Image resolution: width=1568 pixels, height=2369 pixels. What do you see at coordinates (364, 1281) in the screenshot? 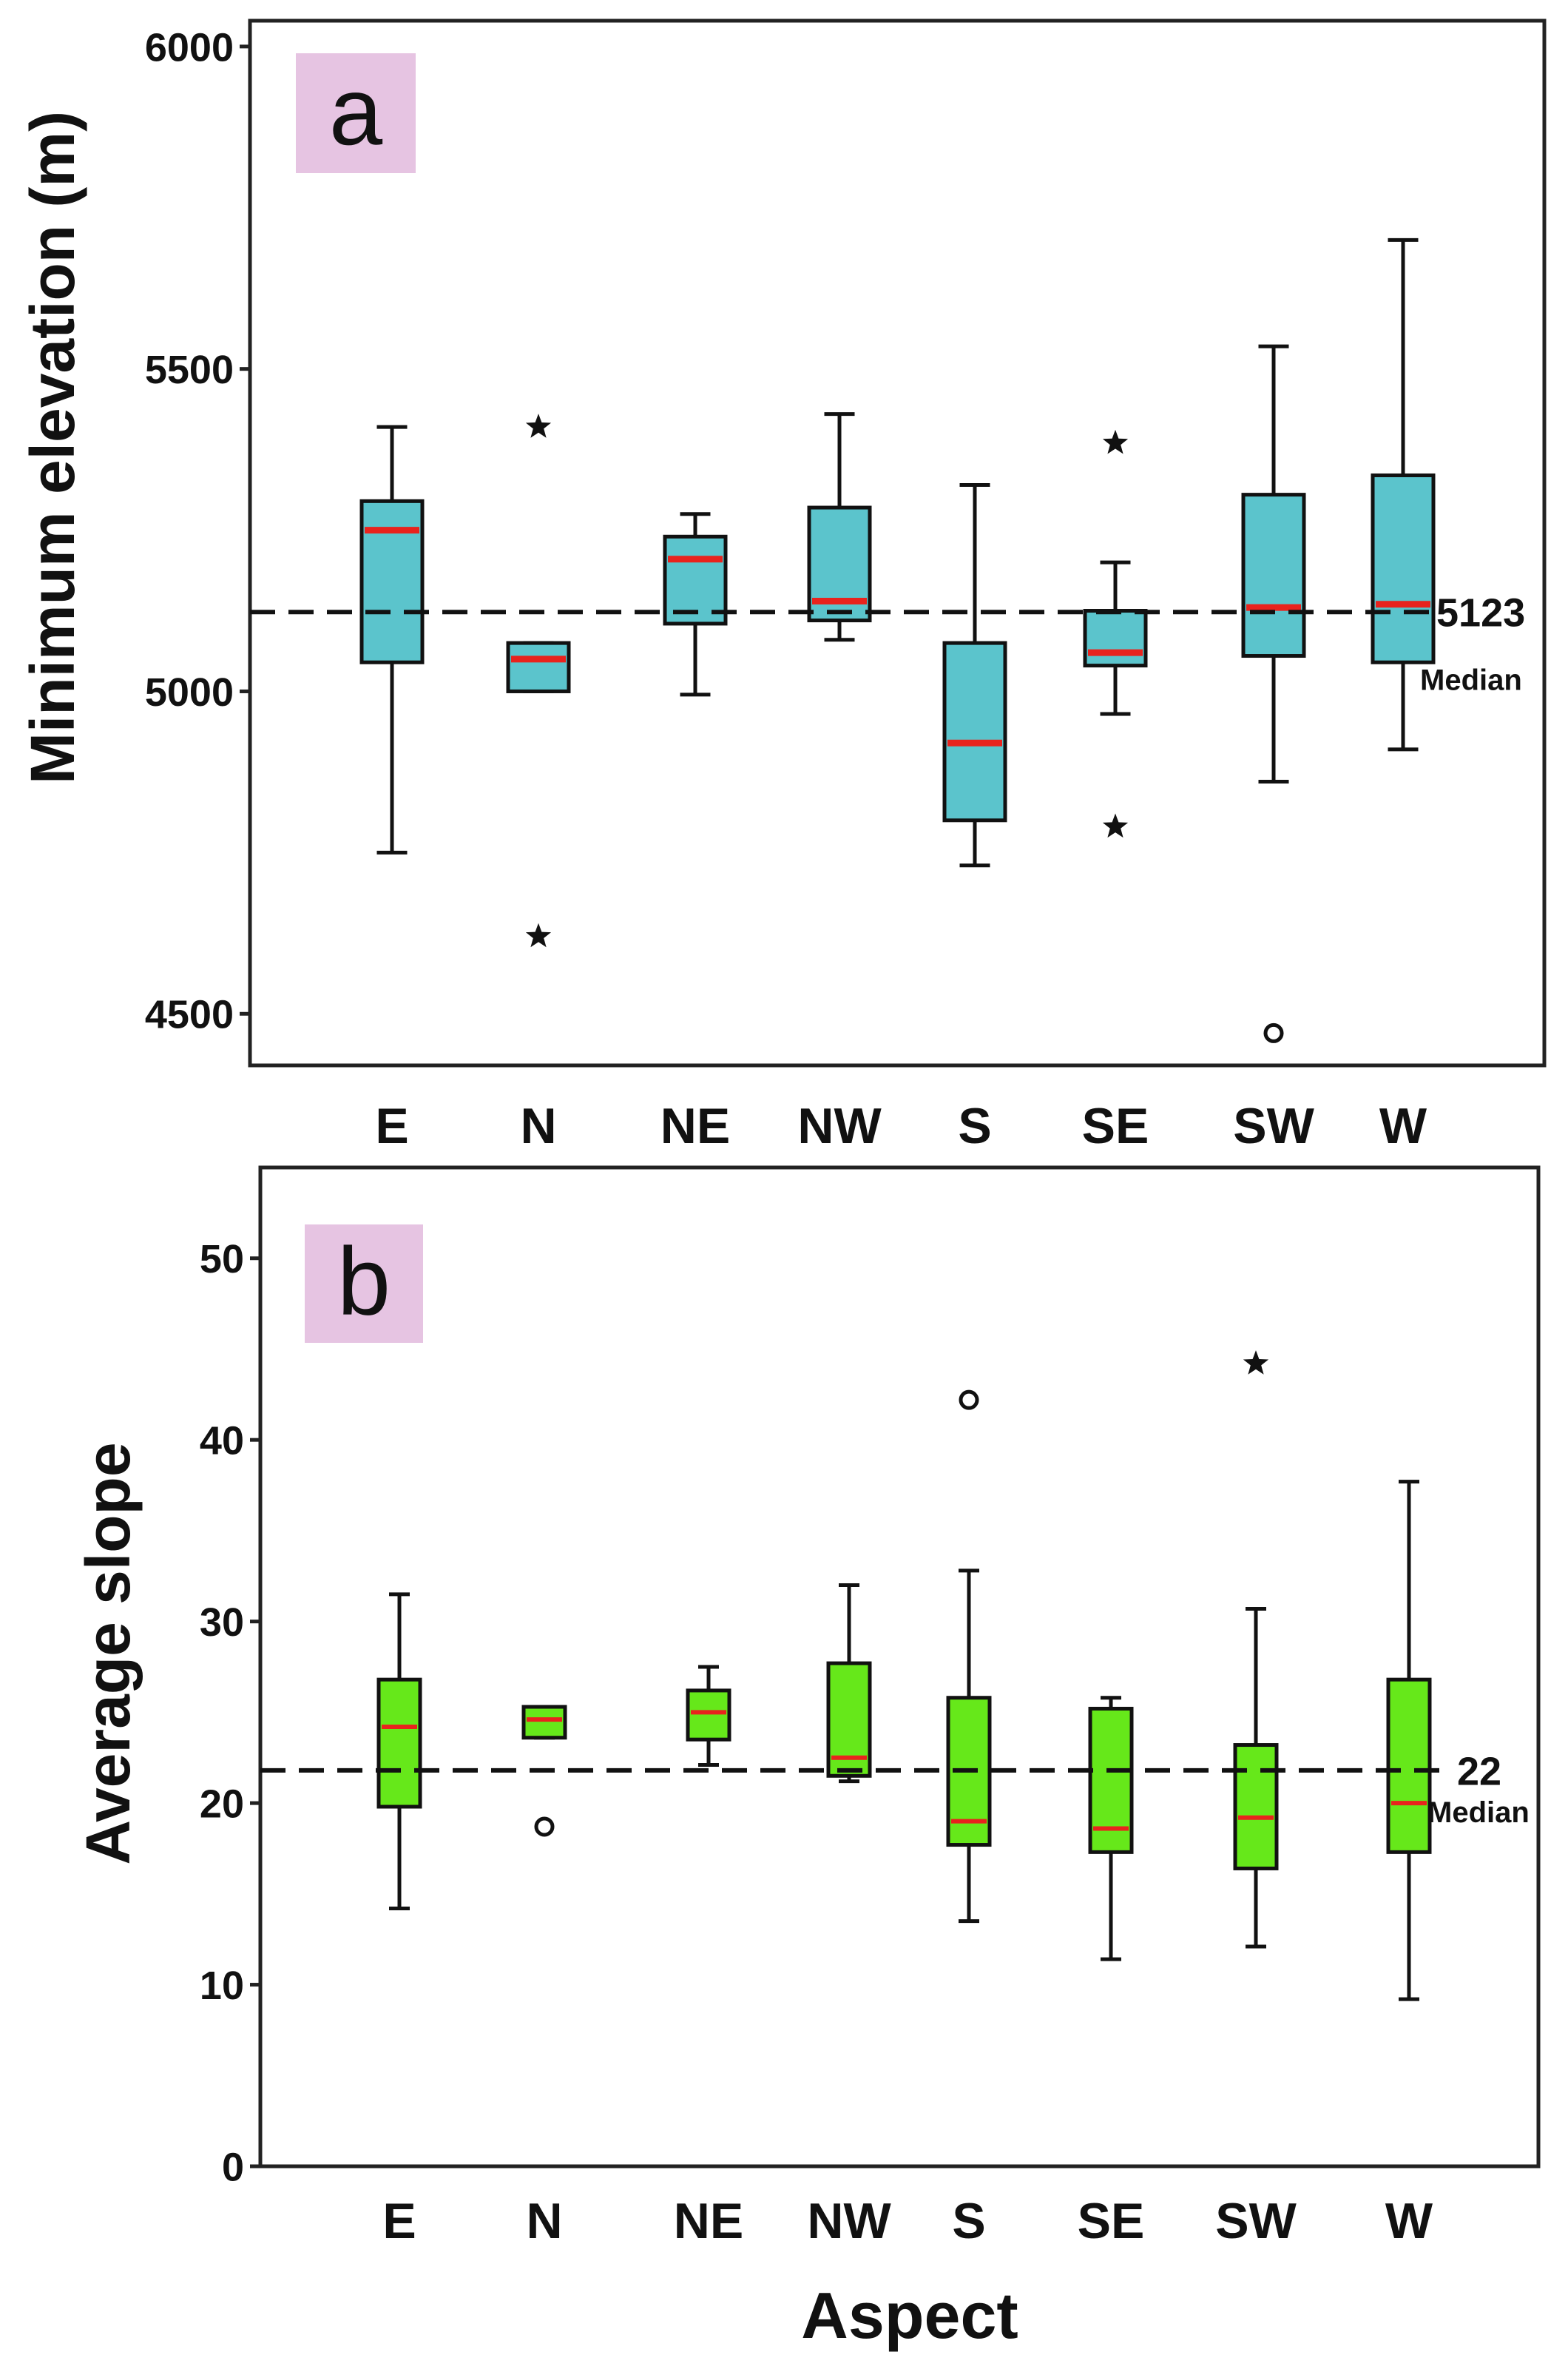
I see `panel-label: b` at bounding box center [364, 1281].